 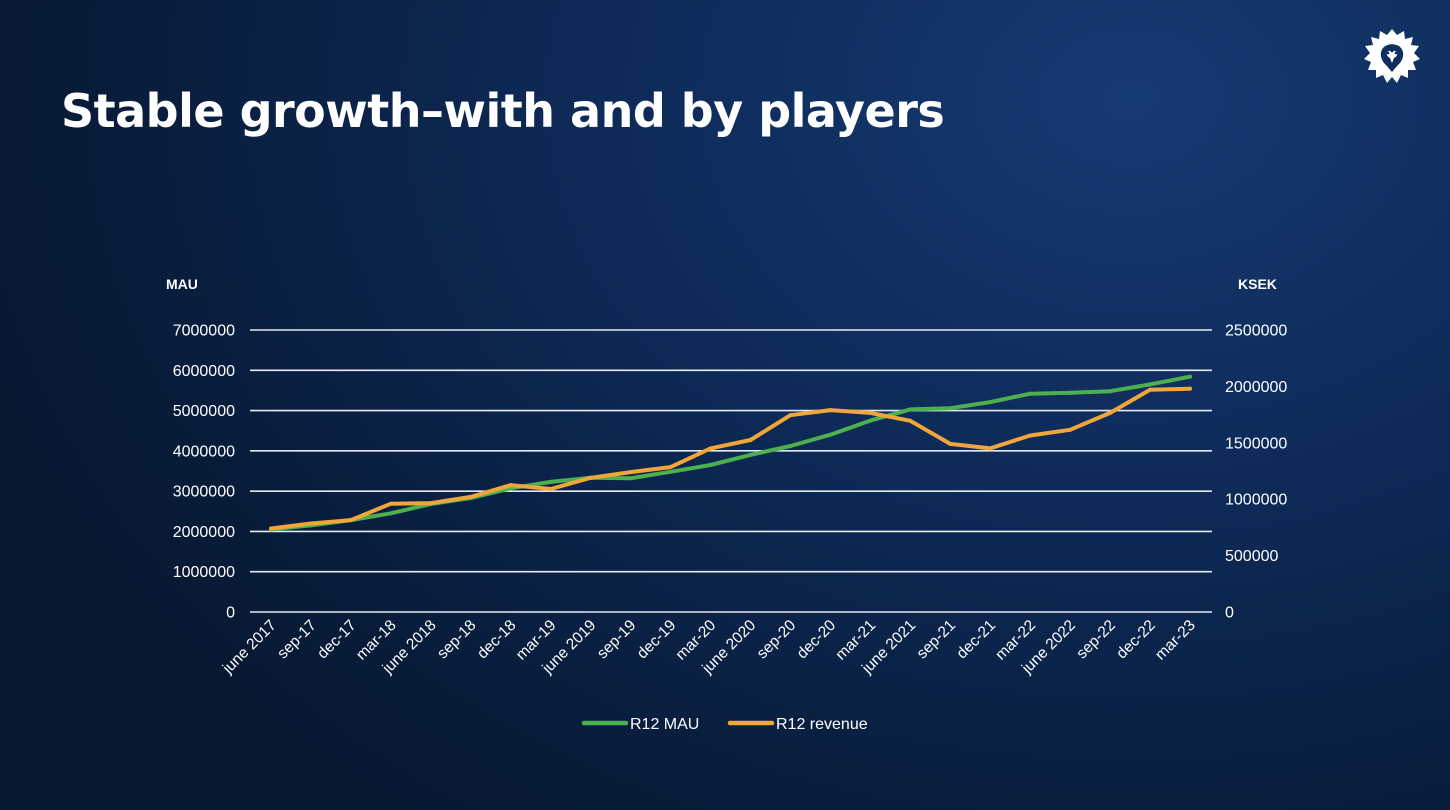 I want to click on series-mau, so click(x=730, y=453).